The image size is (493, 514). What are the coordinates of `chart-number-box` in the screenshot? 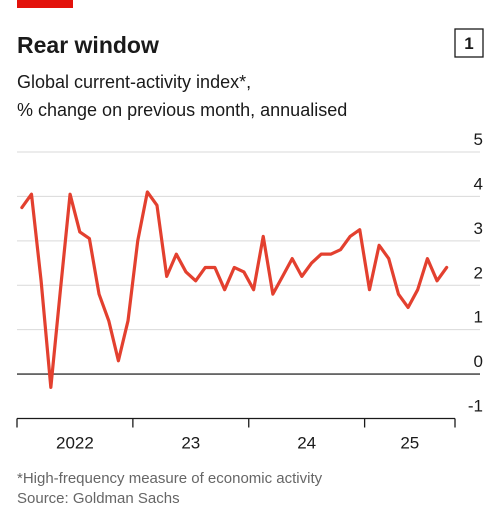 It's located at (469, 43).